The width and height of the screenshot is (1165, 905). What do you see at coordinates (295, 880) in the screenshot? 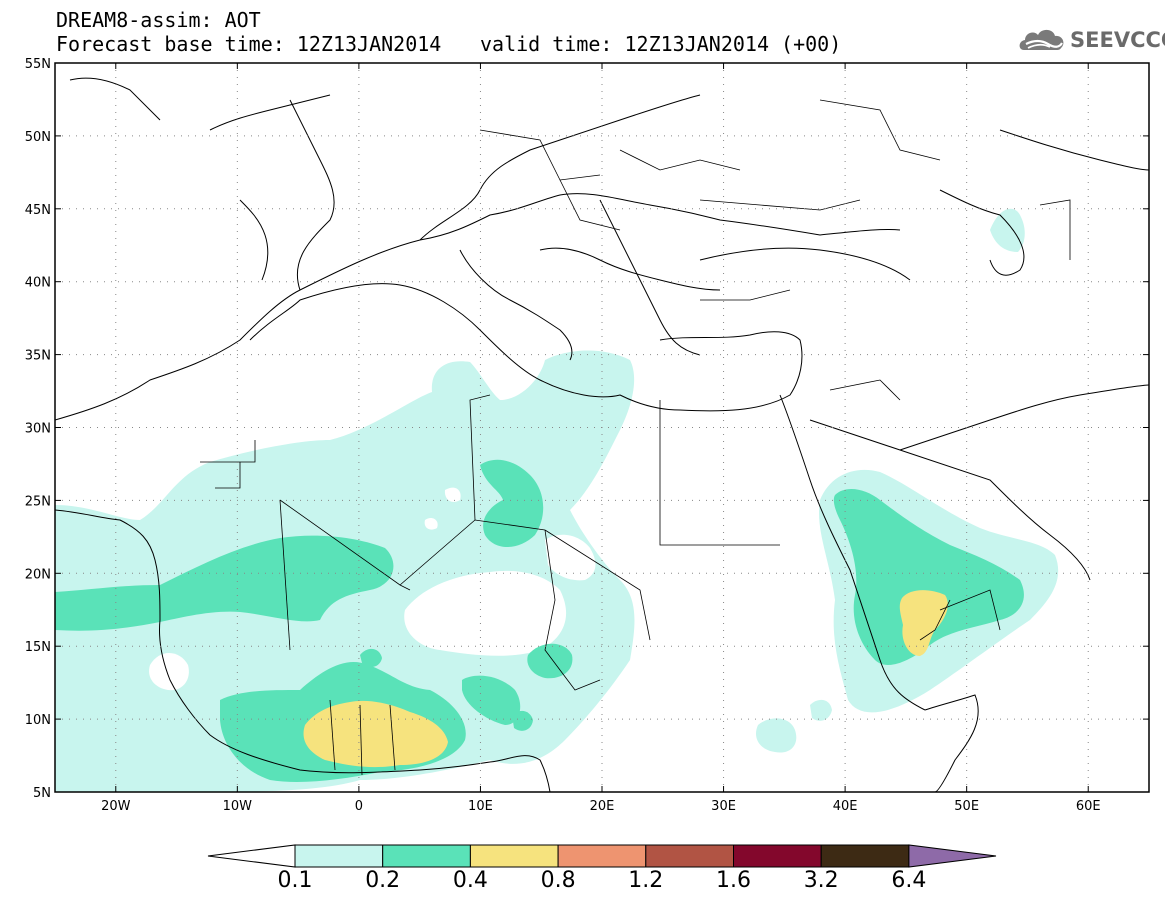
I see `colorbar-label: 0.1` at bounding box center [295, 880].